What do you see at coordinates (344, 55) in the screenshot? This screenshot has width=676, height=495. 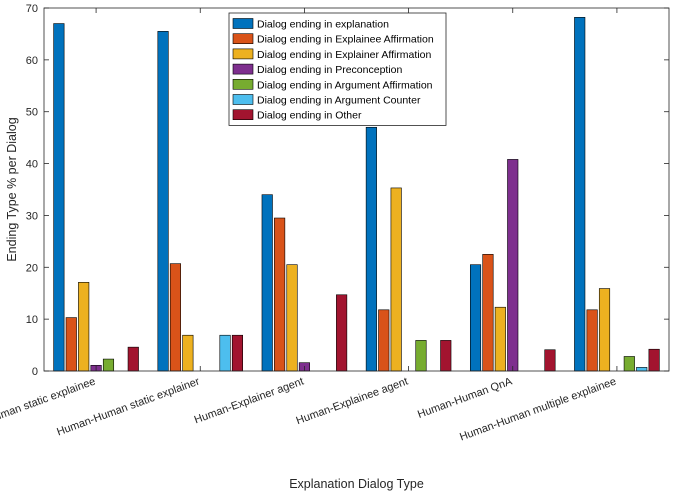 I see `legend-label: Dialog ending in Explainer Affirmation` at bounding box center [344, 55].